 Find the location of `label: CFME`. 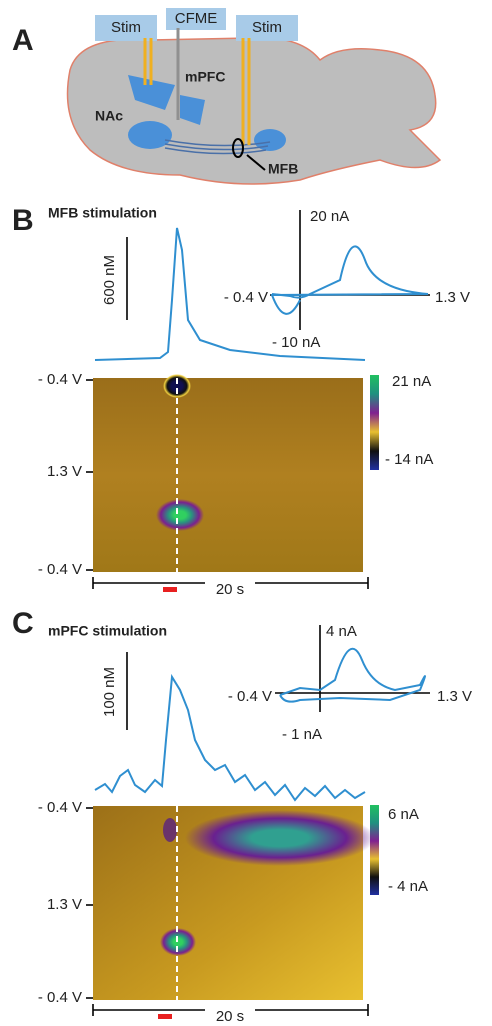

label: CFME is located at coordinates (196, 18).